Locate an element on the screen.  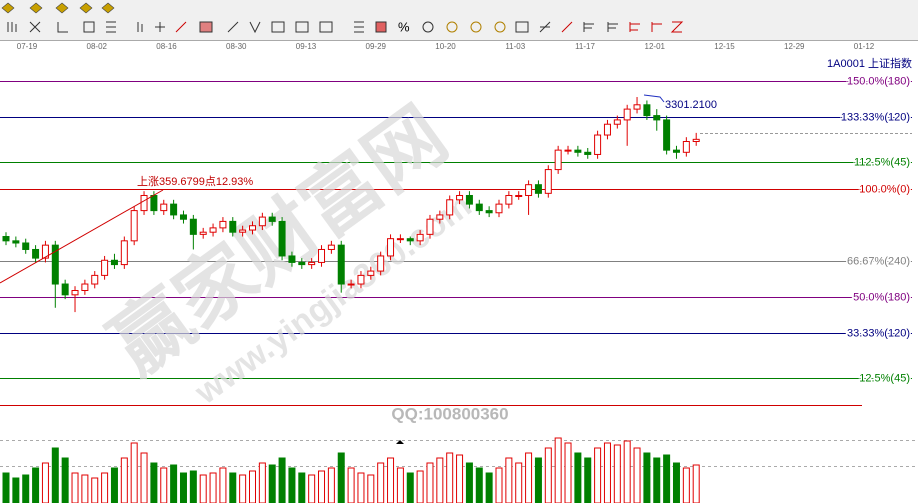
percent-tool: % is located at coordinates (404, 26).